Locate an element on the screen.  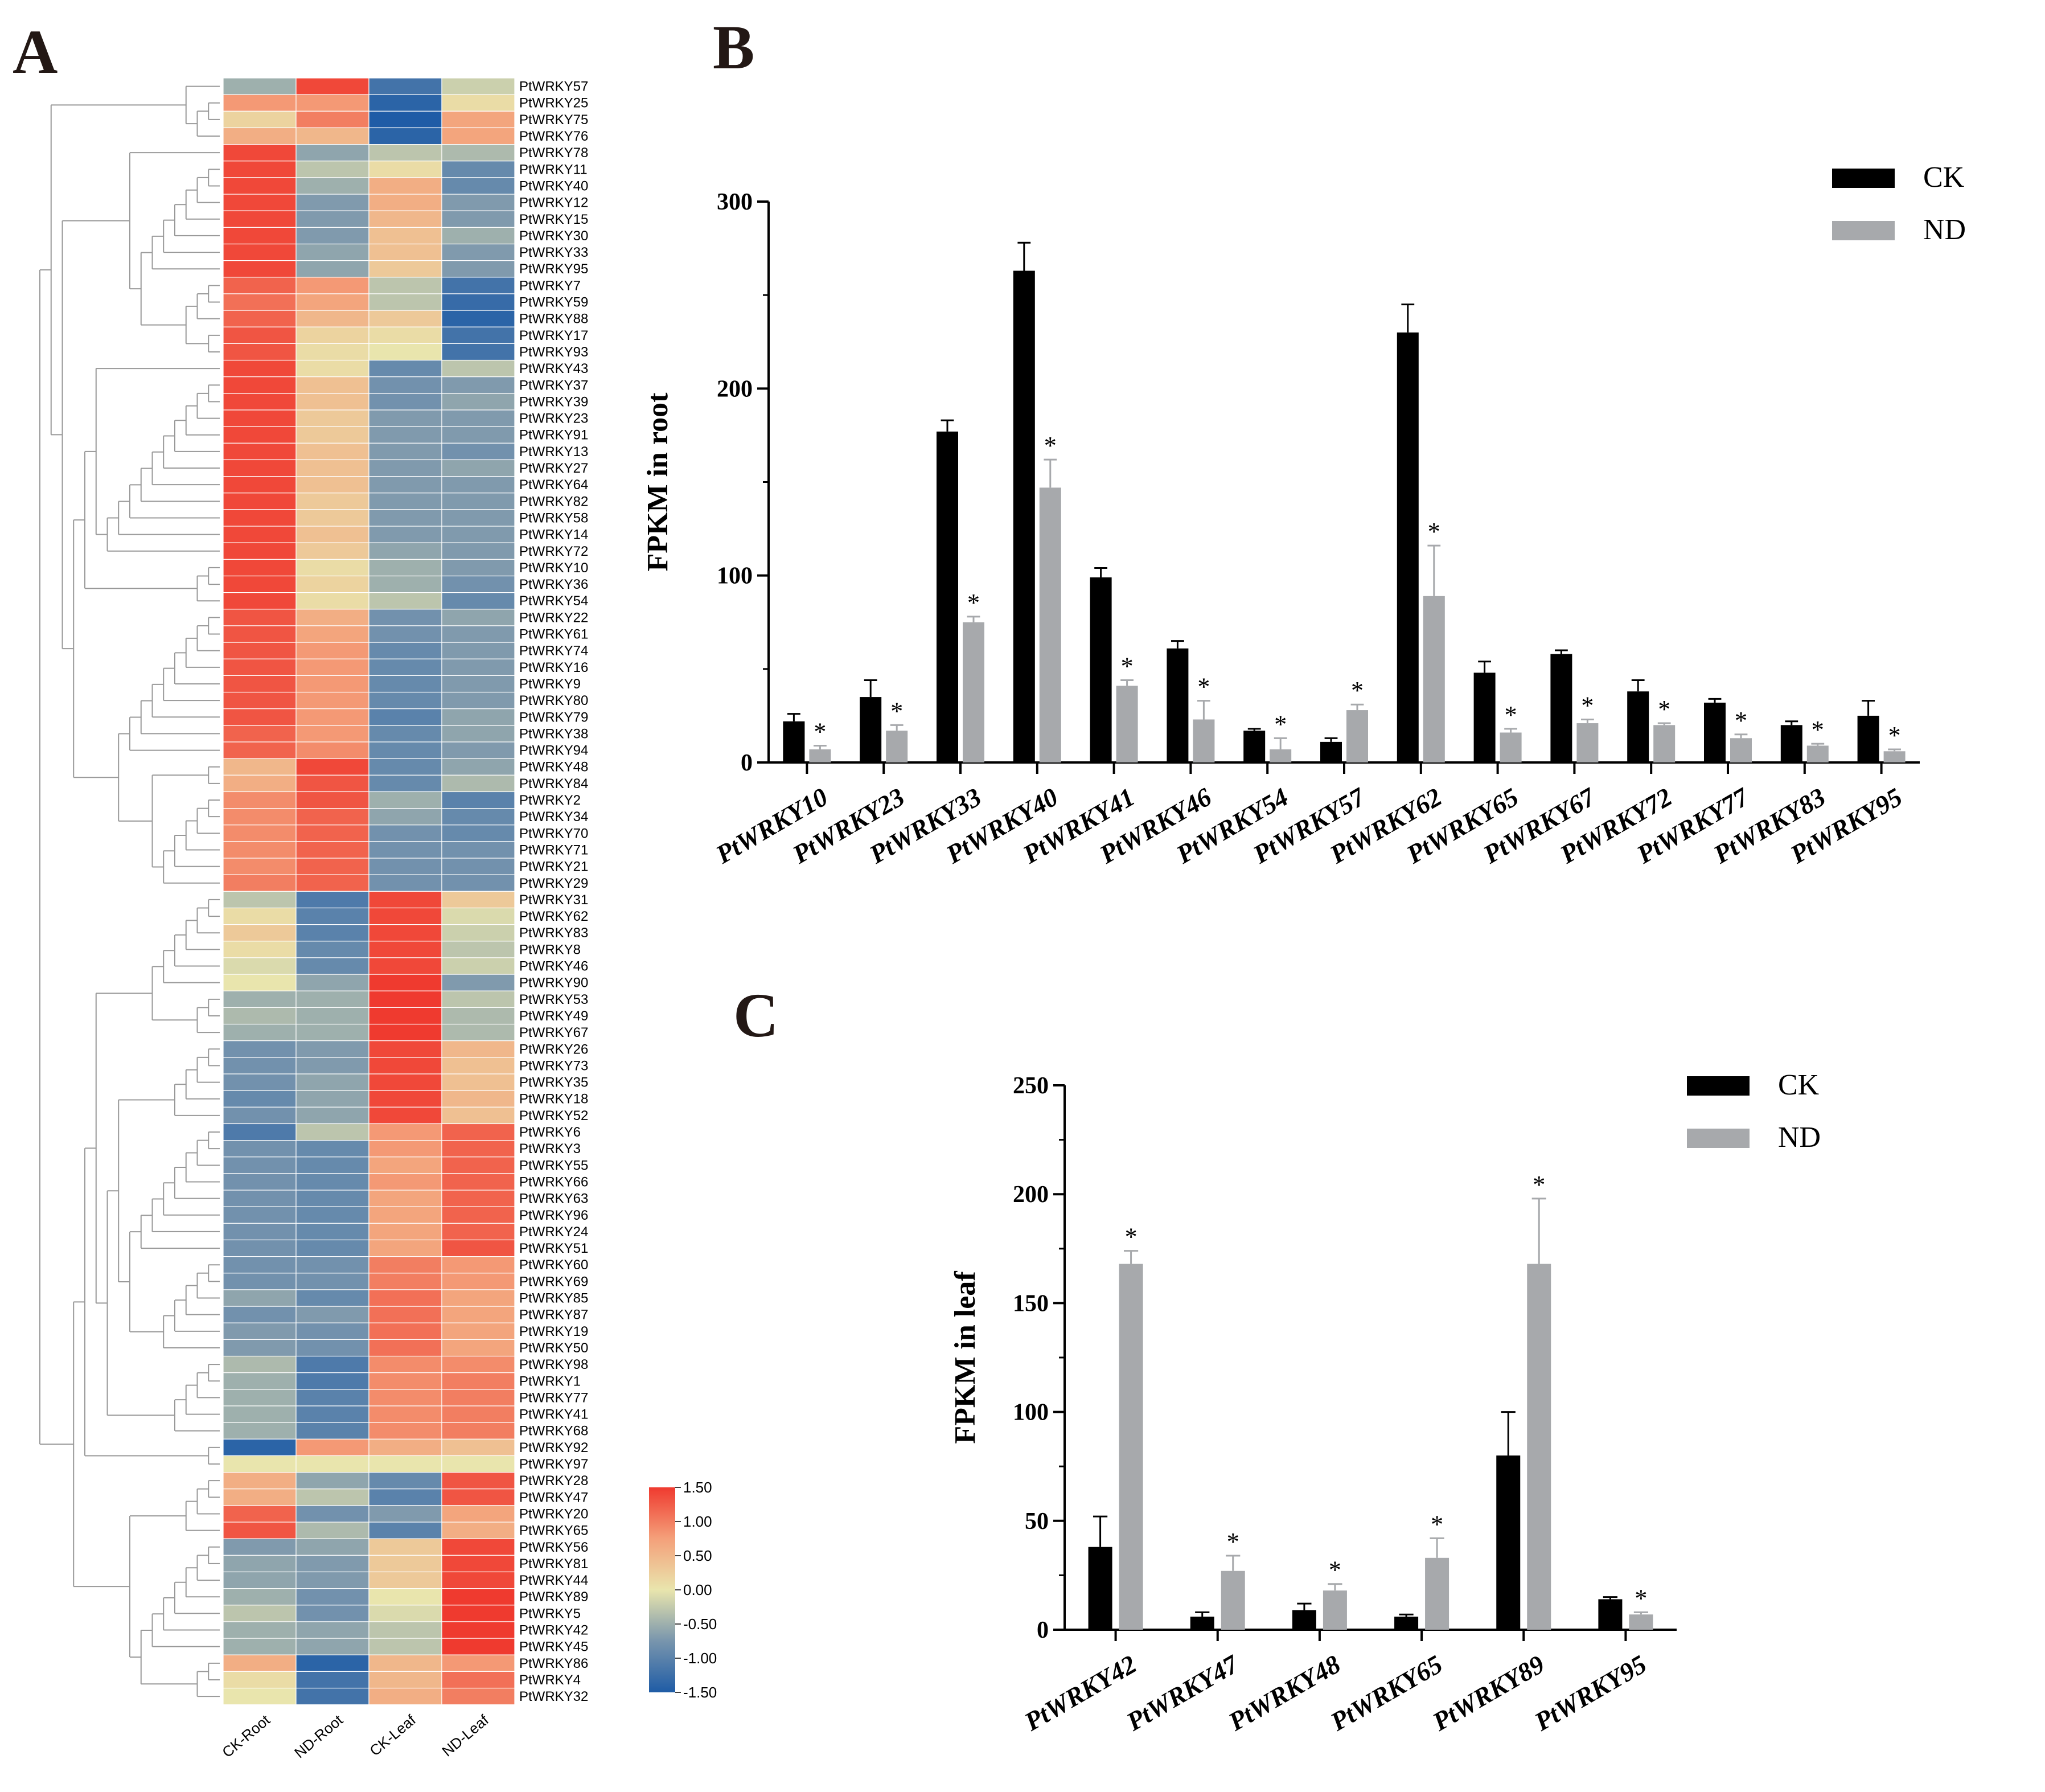
heatmap-row-label: PtWRKY21 is located at coordinates (553, 867).